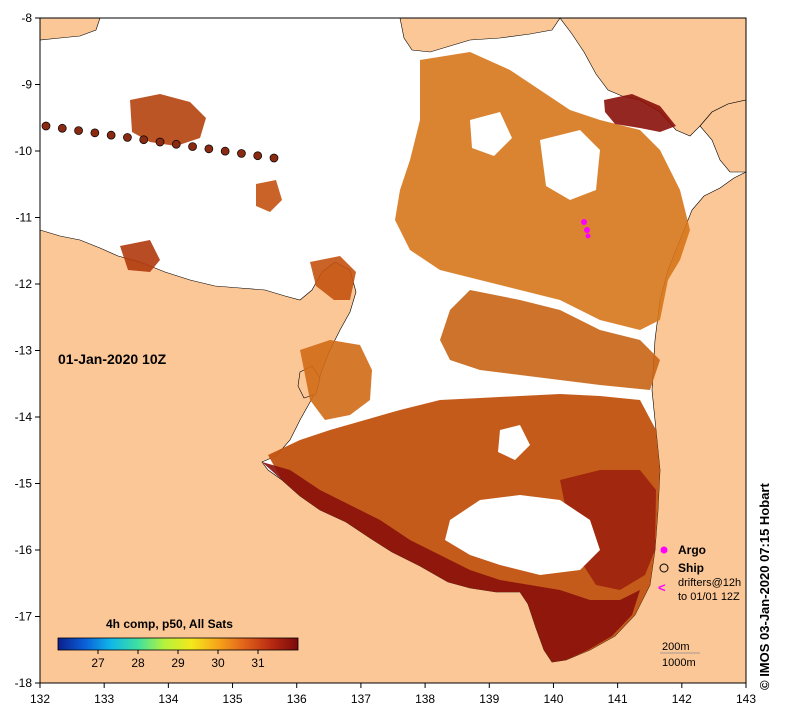  What do you see at coordinates (24, 351) in the screenshot?
I see `y-tick-label: -13` at bounding box center [24, 351].